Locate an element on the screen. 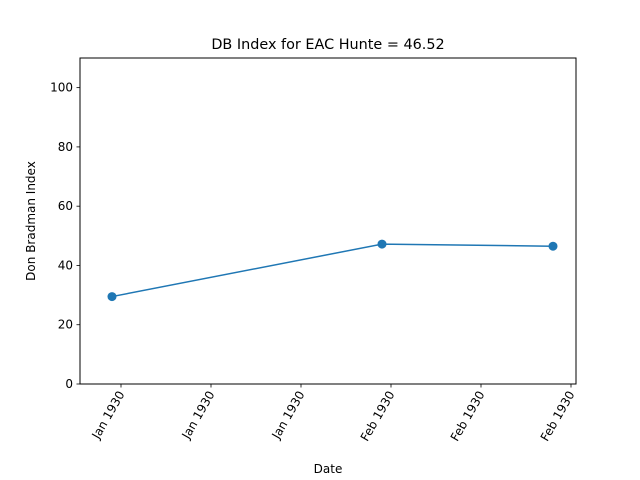 The image size is (640, 480). y-axis-label: Don Bradman Index is located at coordinates (31, 221).